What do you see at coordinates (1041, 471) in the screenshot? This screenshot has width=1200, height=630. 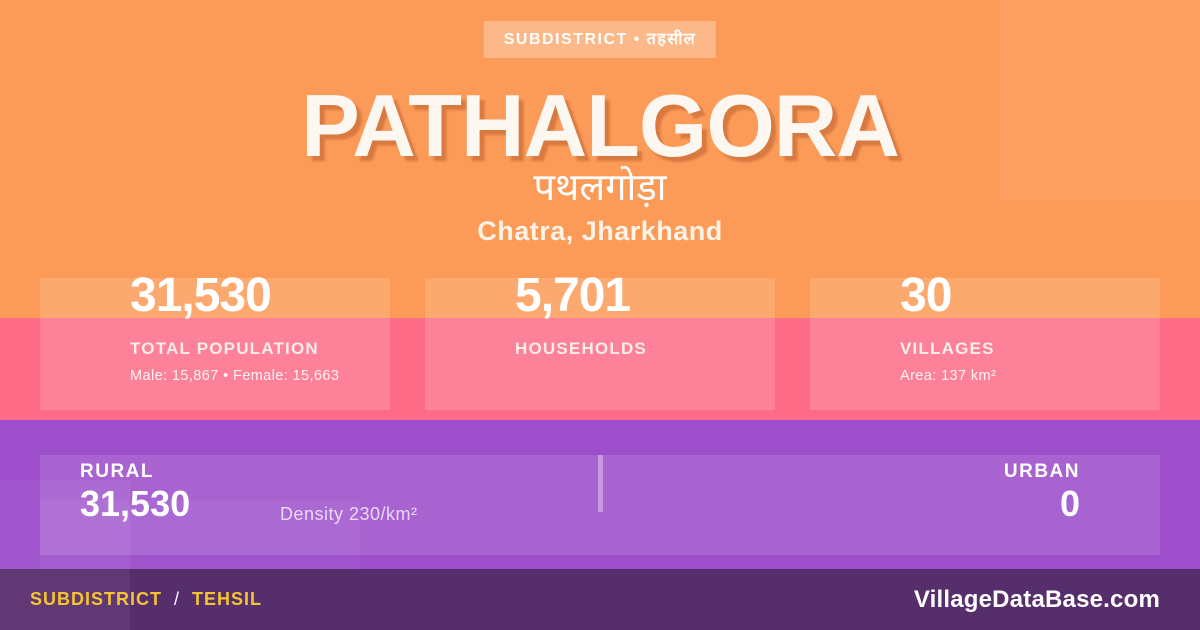 I see `urban-label: URBAN` at bounding box center [1041, 471].